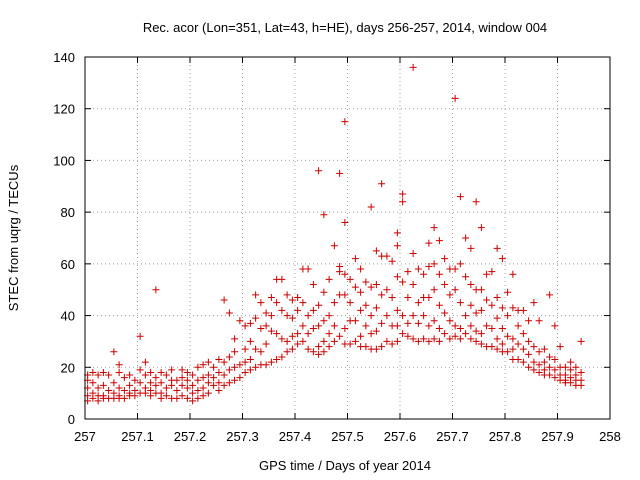 Image resolution: width=640 pixels, height=480 pixels. I want to click on y-tick-label: 100, so click(64, 160).